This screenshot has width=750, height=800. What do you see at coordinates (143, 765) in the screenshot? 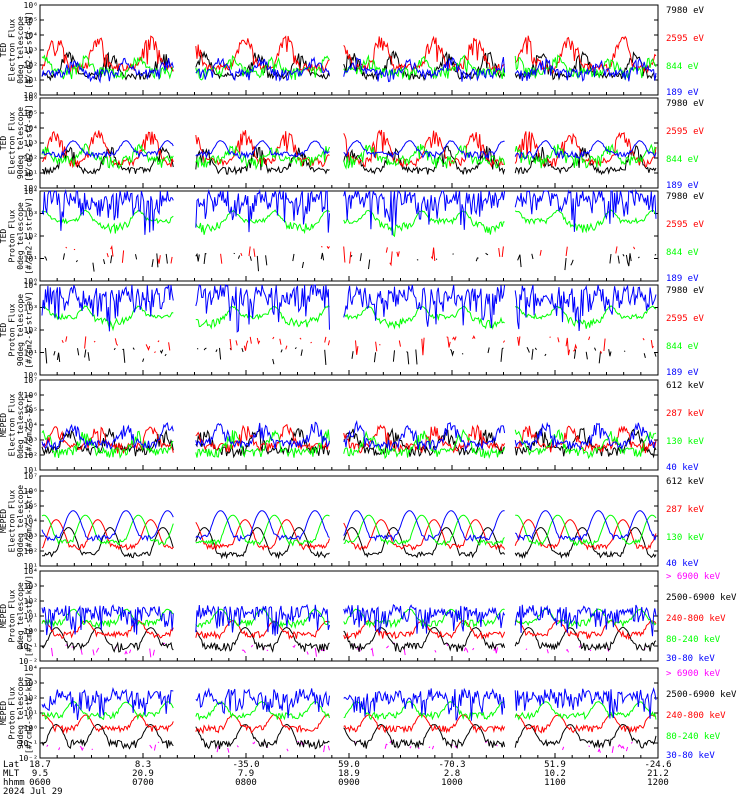
I see `x-tick-label-lat: 8.3` at bounding box center [143, 765].